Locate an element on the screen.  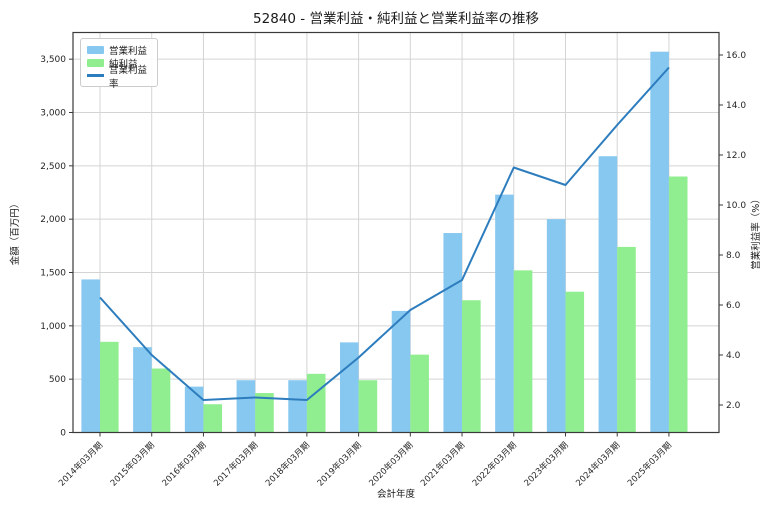
x-tick-label: 2017年03月期 is located at coordinates (236, 464).